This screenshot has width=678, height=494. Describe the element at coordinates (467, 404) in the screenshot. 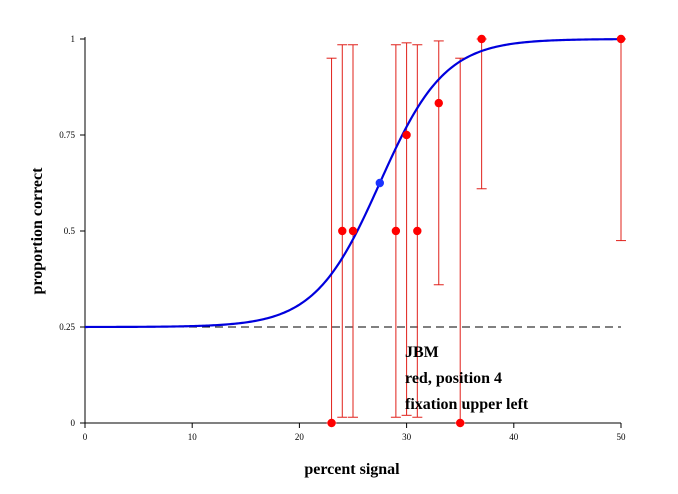

I see `annotation-fixation: fixation upper left` at that location.